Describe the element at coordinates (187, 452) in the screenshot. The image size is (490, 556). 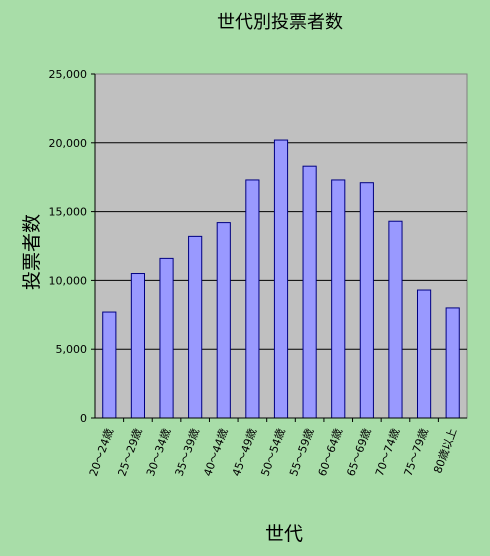
I see `x-tick-label: 35～39歳` at that location.